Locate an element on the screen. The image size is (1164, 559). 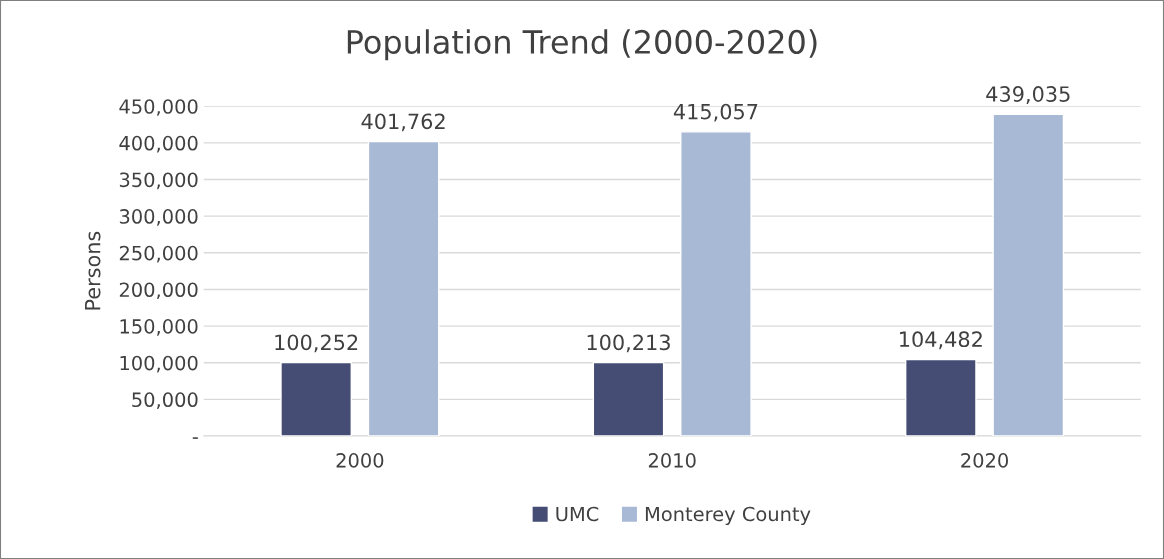
y-tick-label: - is located at coordinates (195, 438).